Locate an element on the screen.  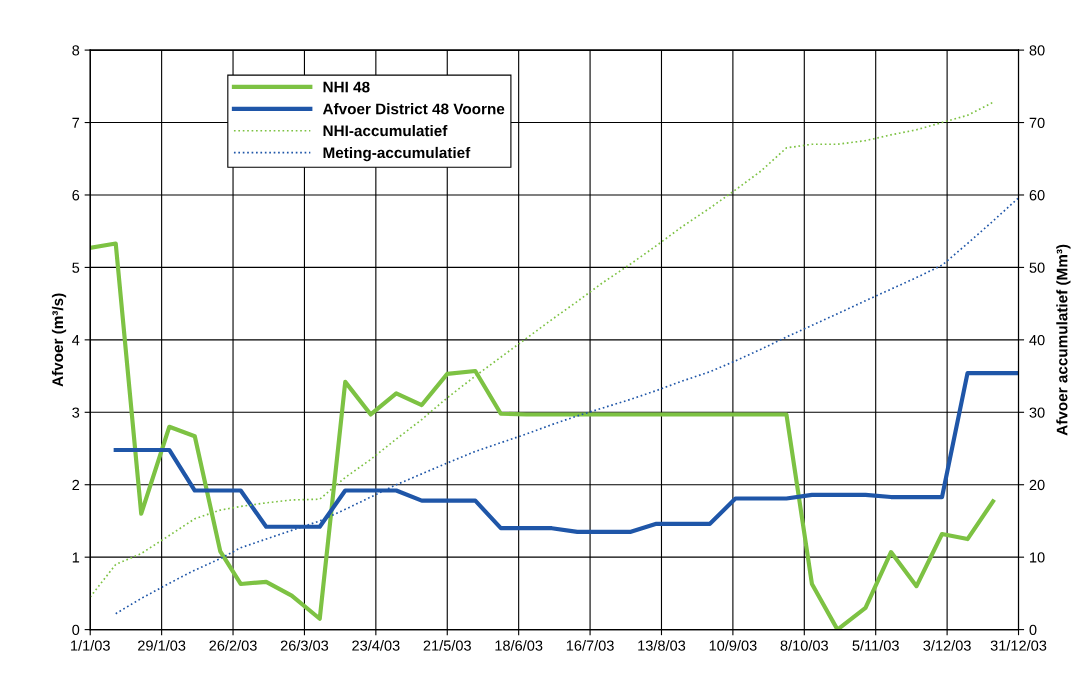
y2-tick-label: 30 is located at coordinates (1037, 412).